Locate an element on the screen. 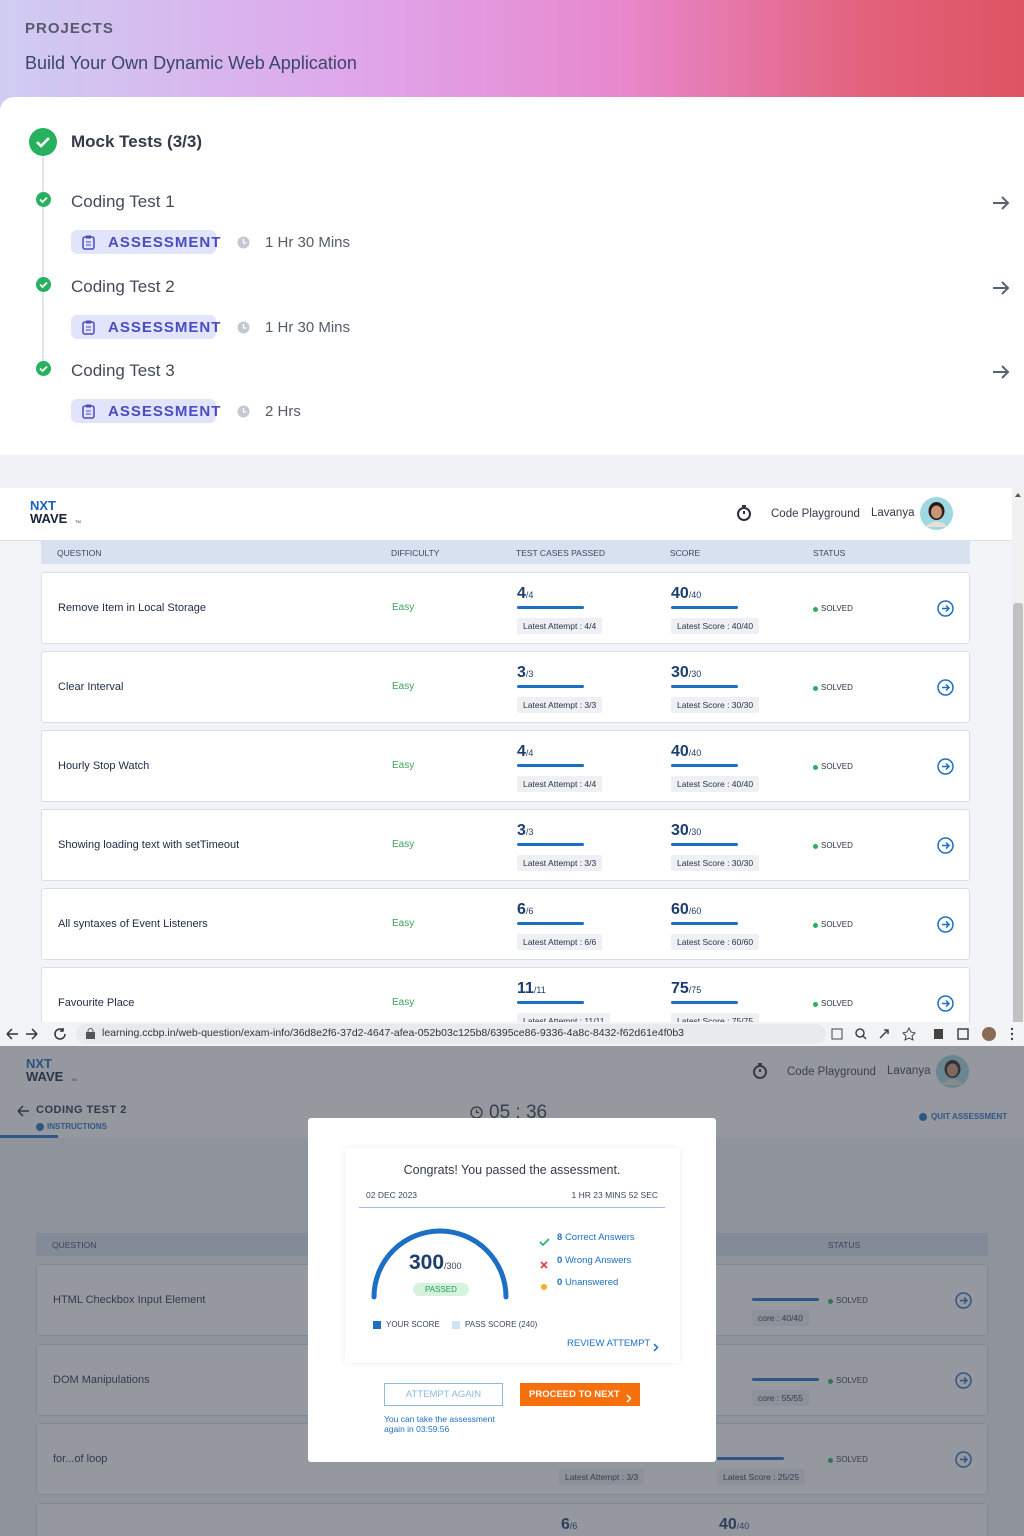  column-header: STATUS is located at coordinates (829, 553).